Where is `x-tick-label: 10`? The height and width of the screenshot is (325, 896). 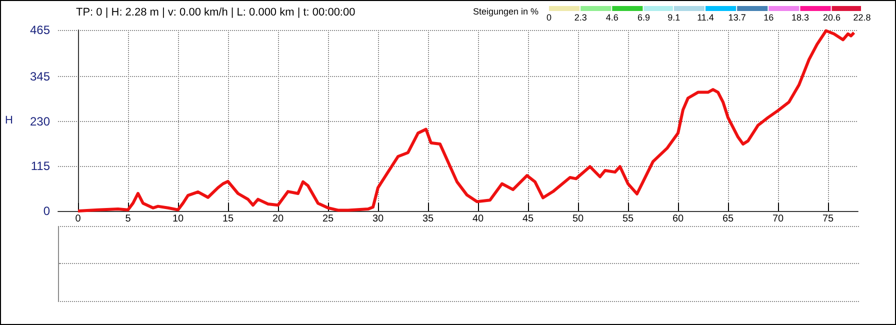 x-tick-label: 10 is located at coordinates (178, 219).